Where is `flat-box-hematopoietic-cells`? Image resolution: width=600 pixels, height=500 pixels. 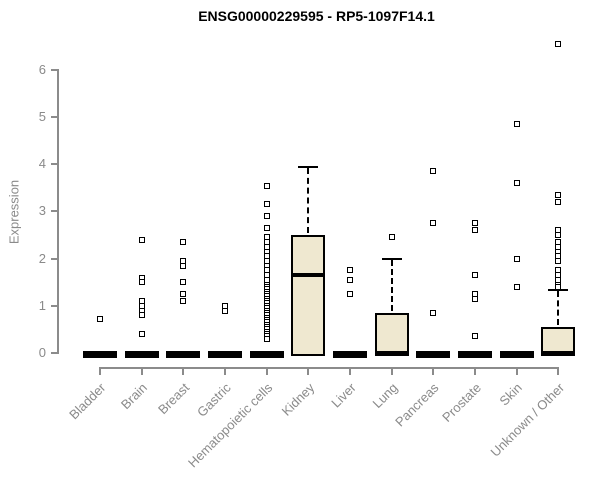 flat-box-hematopoietic-cells is located at coordinates (266, 354).